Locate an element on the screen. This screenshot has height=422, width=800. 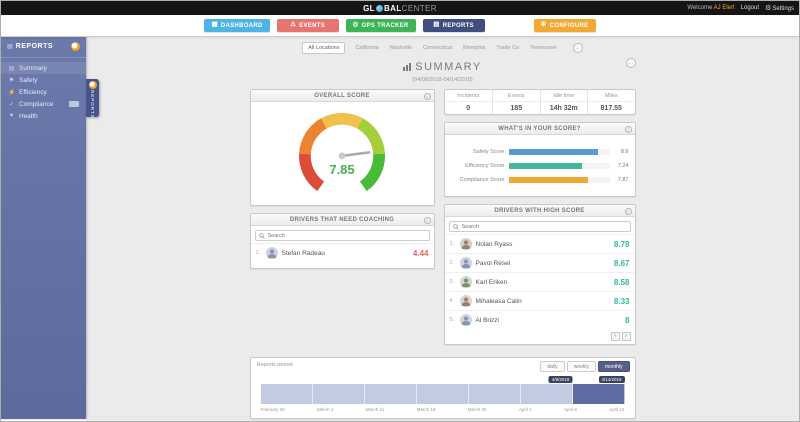
driver-row: 5. Al Brizzi 8 is located at coordinates (539, 319).